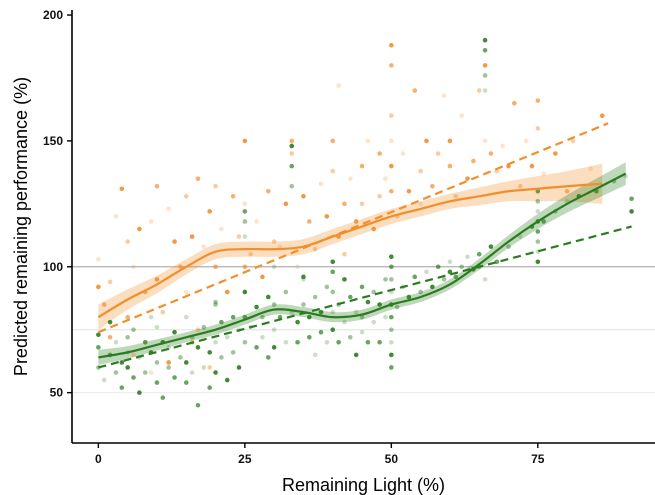 The image size is (655, 495). Describe the element at coordinates (21, 226) in the screenshot. I see `y-axis-title: Predicted remaining performance (%)` at that location.